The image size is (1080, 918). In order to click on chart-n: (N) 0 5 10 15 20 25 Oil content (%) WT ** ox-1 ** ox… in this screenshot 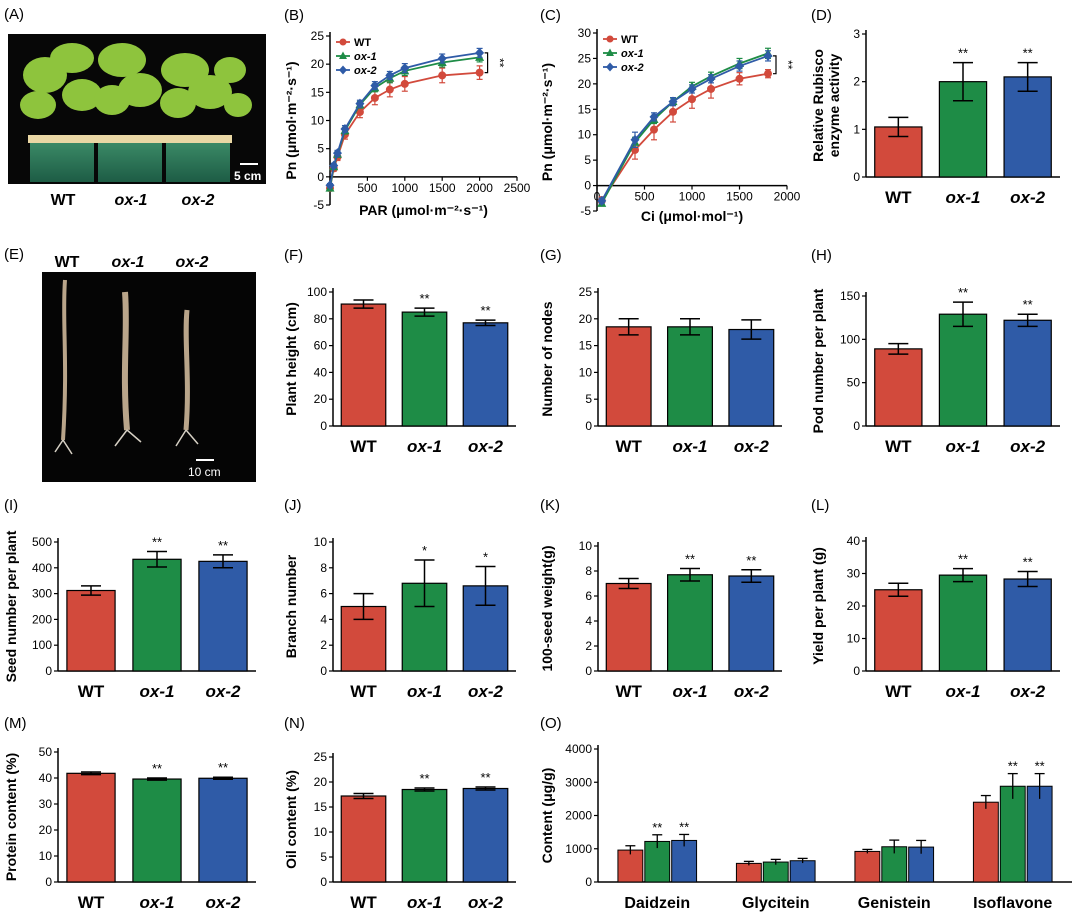, I will do `click(399, 813)`.